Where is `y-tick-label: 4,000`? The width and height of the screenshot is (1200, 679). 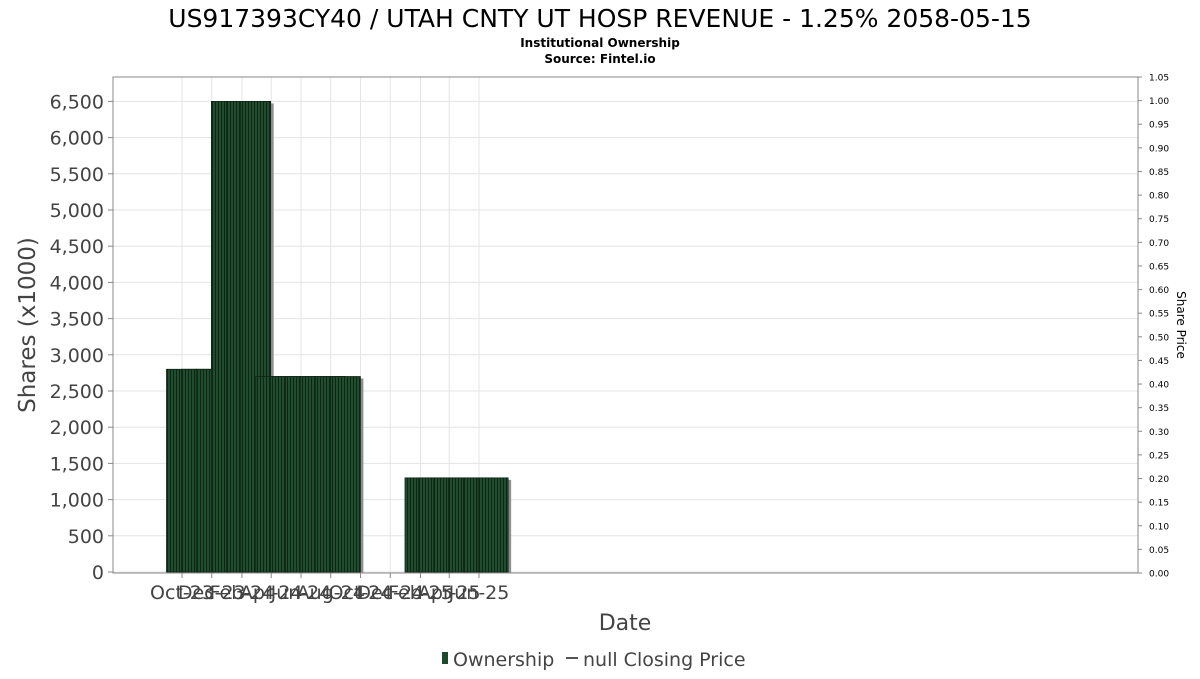
y-tick-label: 4,000 is located at coordinates (77, 283).